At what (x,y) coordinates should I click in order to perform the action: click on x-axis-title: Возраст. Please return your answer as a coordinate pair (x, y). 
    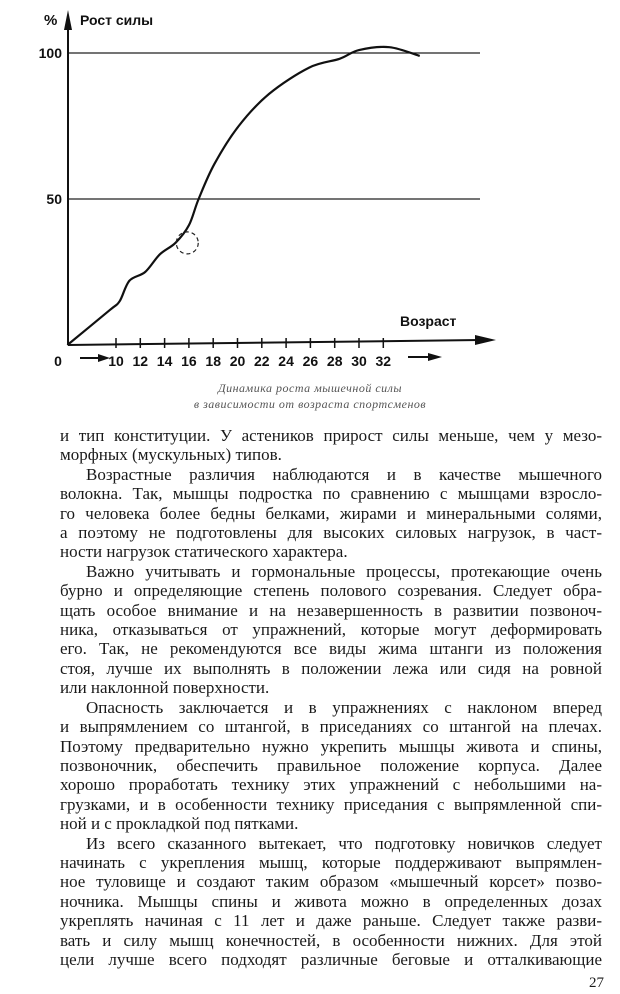
    Looking at the image, I should click on (428, 321).